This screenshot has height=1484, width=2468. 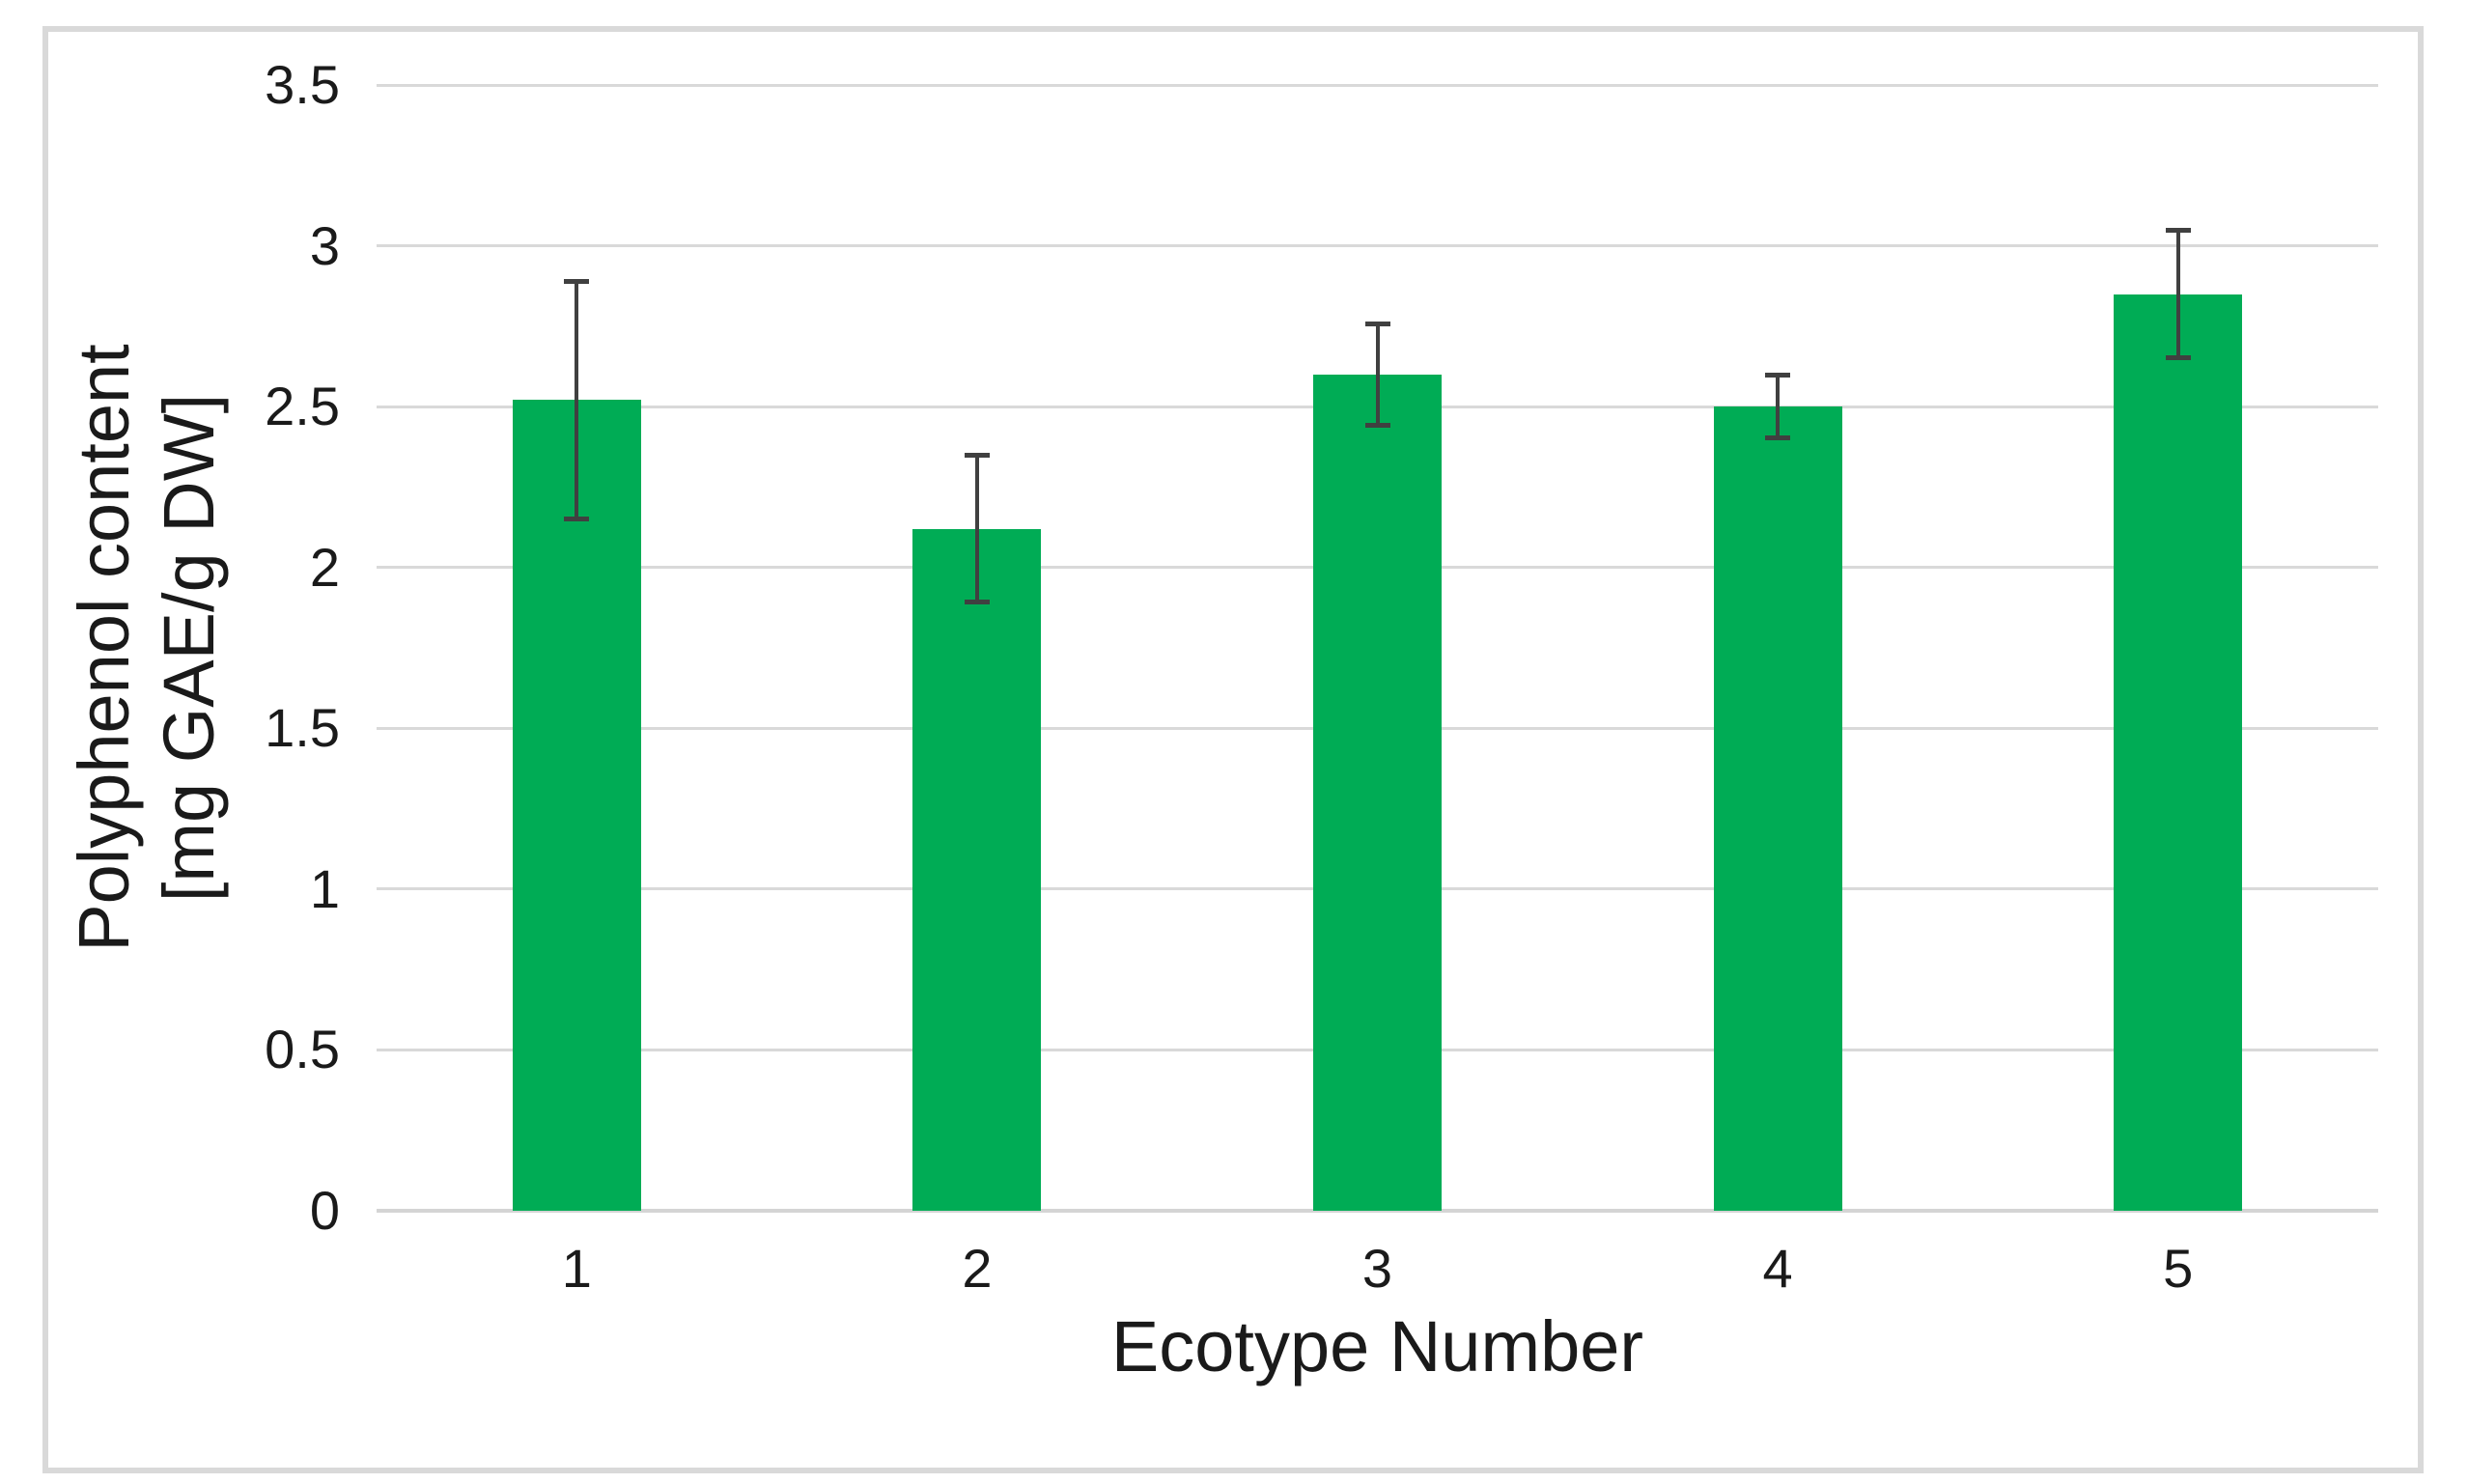 I want to click on x-tick-label: 2, so click(x=977, y=1269).